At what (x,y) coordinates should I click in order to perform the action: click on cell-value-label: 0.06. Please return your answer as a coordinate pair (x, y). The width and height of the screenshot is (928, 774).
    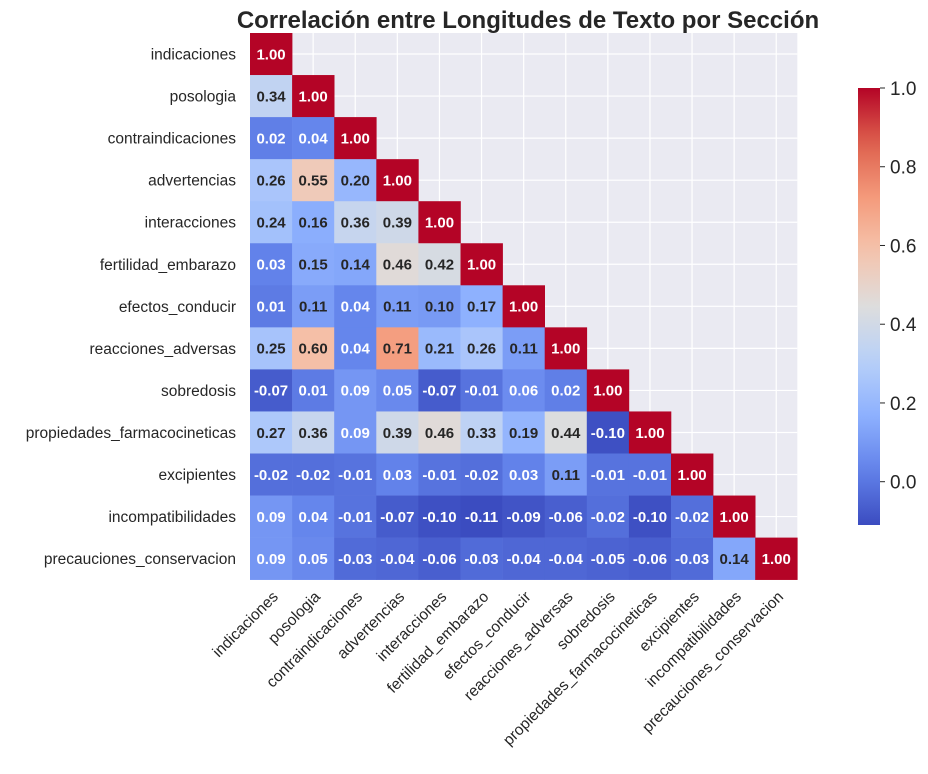
    Looking at the image, I should click on (523, 391).